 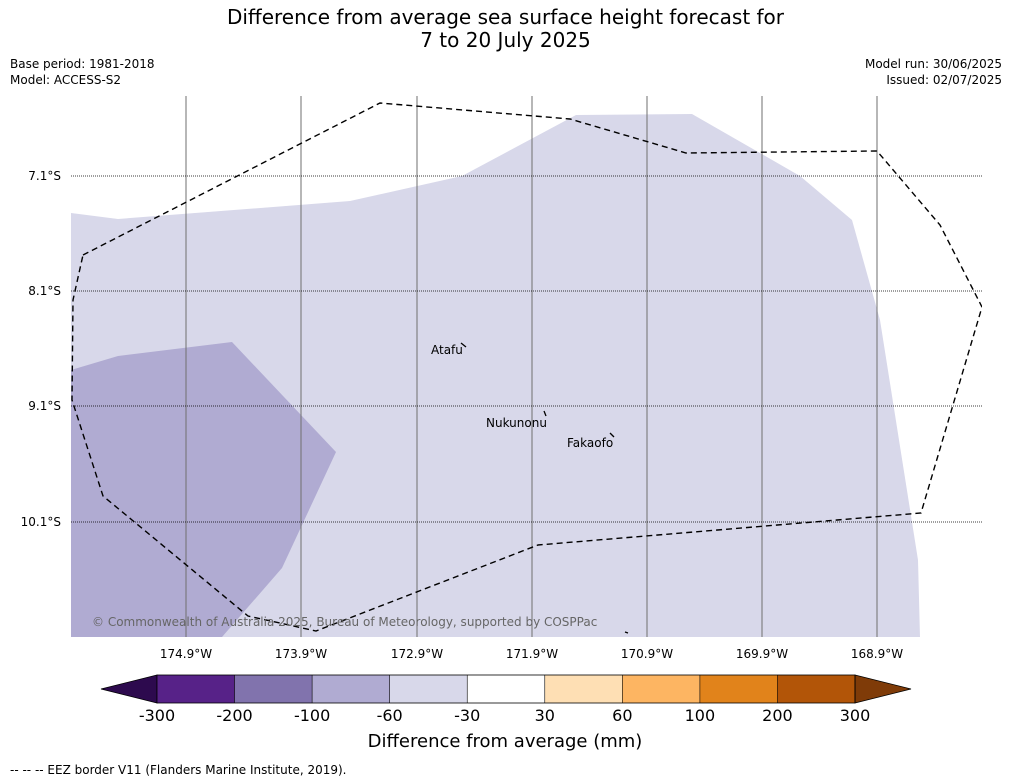 What do you see at coordinates (877, 654) in the screenshot?
I see `longitude-tick-label: 168.9°W` at bounding box center [877, 654].